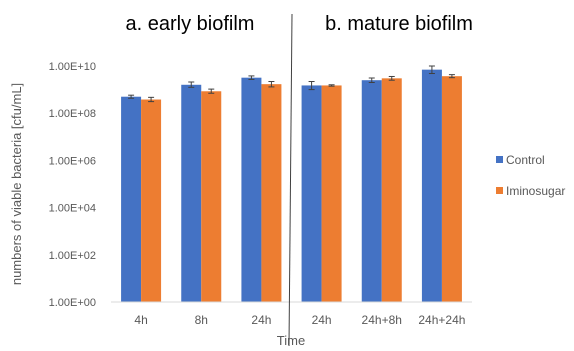 The height and width of the screenshot is (351, 574). I want to click on x-tick-label: 24h+24h, so click(441, 320).